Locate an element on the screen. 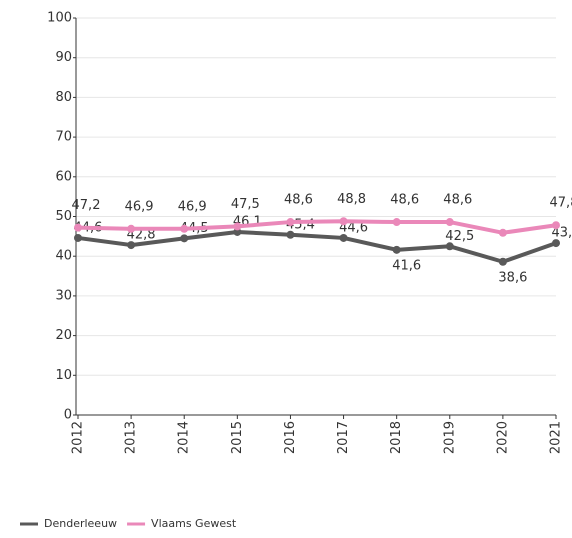  y-tick-label: 30 is located at coordinates (63, 295).